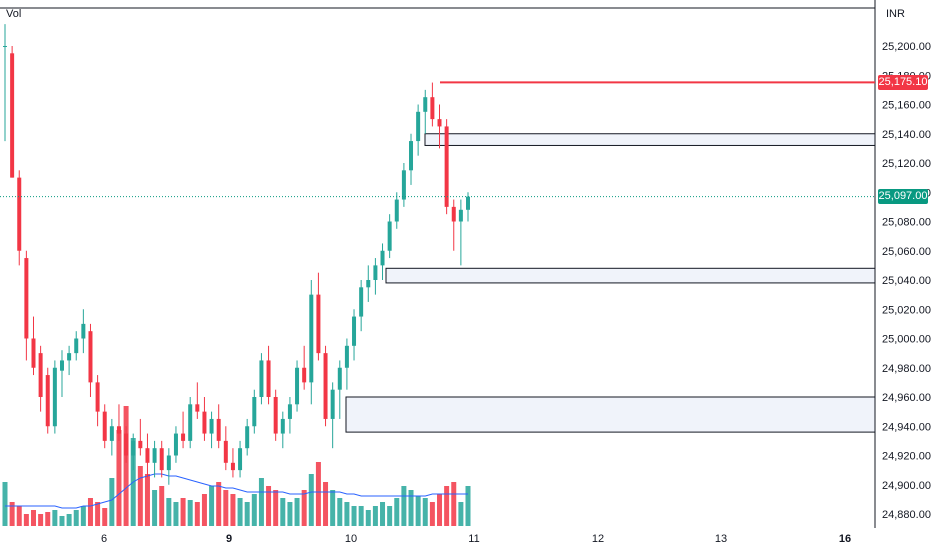 Image resolution: width=932 pixels, height=550 pixels. Describe the element at coordinates (906, 427) in the screenshot. I see `y-tick-label: 24,940.00` at that location.